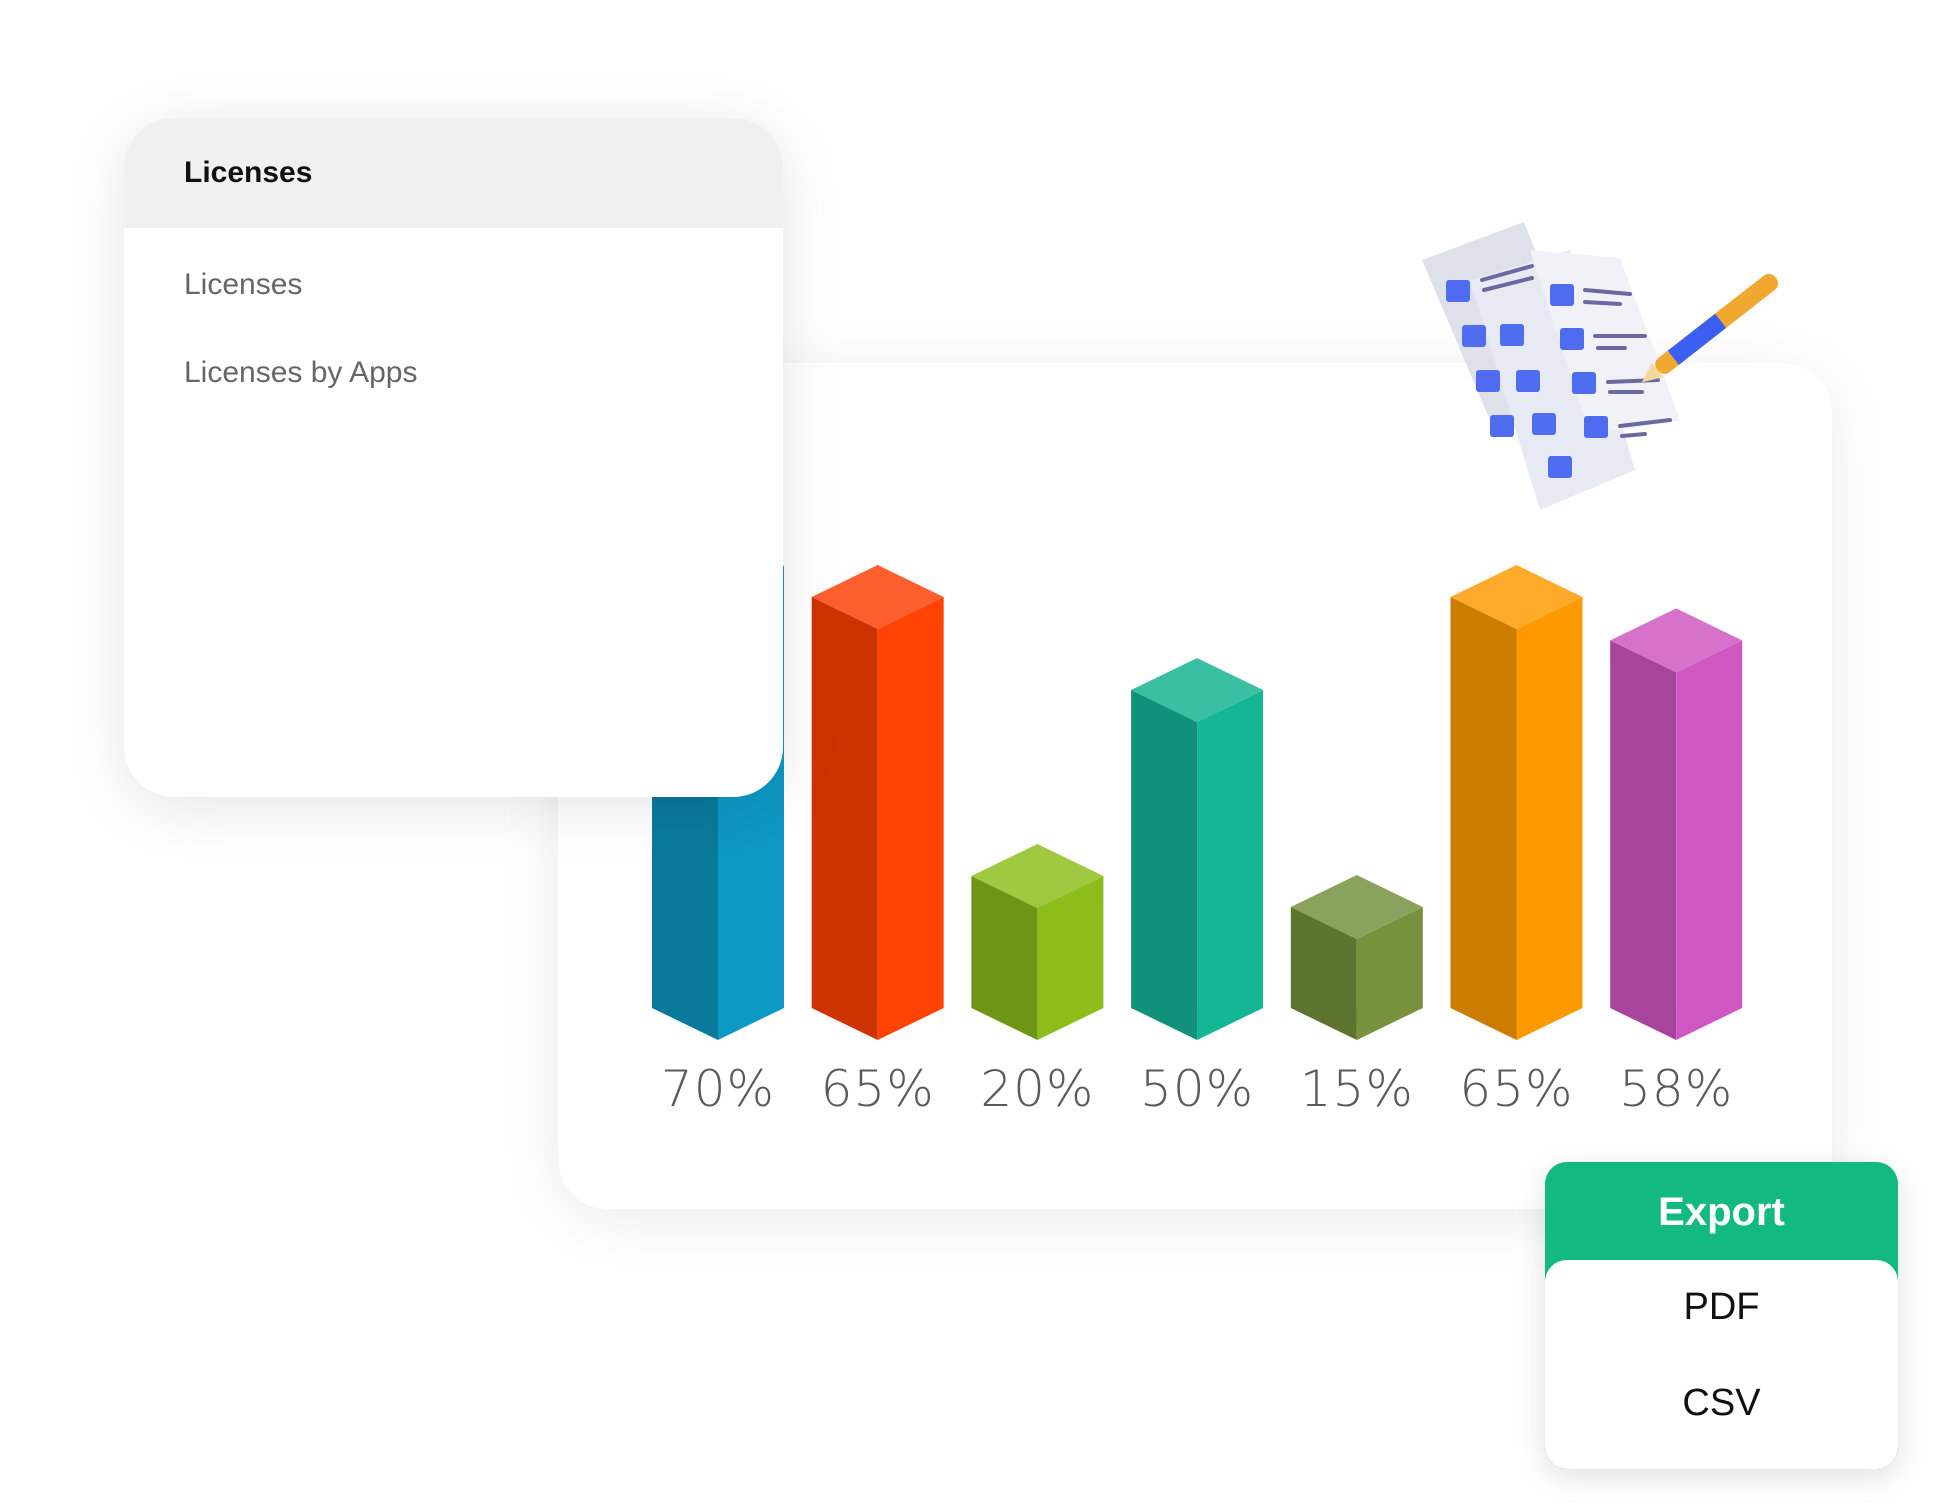 The image size is (1947, 1510). What do you see at coordinates (1356, 1089) in the screenshot?
I see `bar-value-label: 15%` at bounding box center [1356, 1089].